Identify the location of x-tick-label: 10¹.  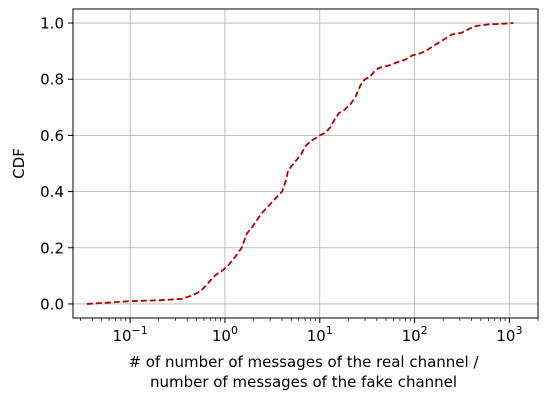
(320, 334).